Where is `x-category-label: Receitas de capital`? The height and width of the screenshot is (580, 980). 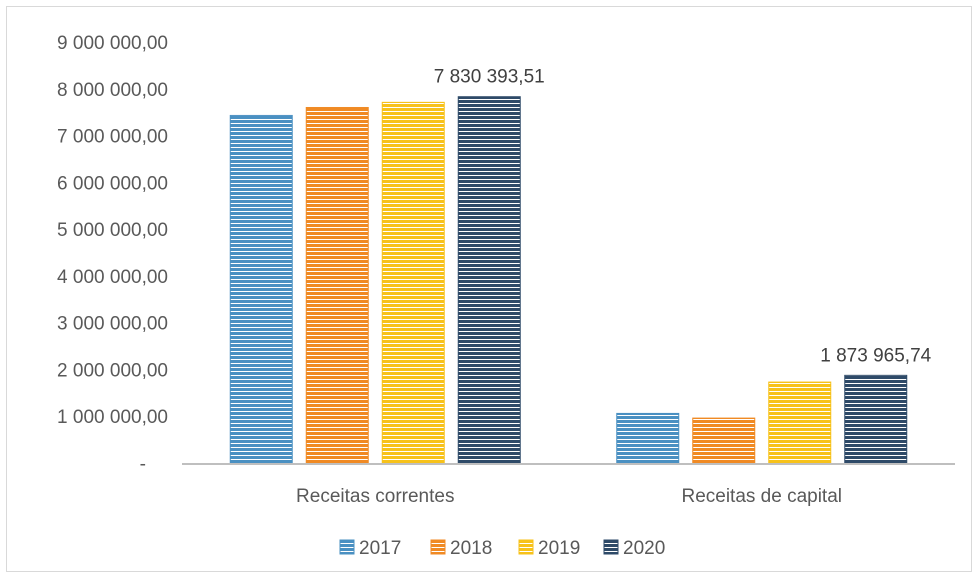
x-category-label: Receitas de capital is located at coordinates (761, 496).